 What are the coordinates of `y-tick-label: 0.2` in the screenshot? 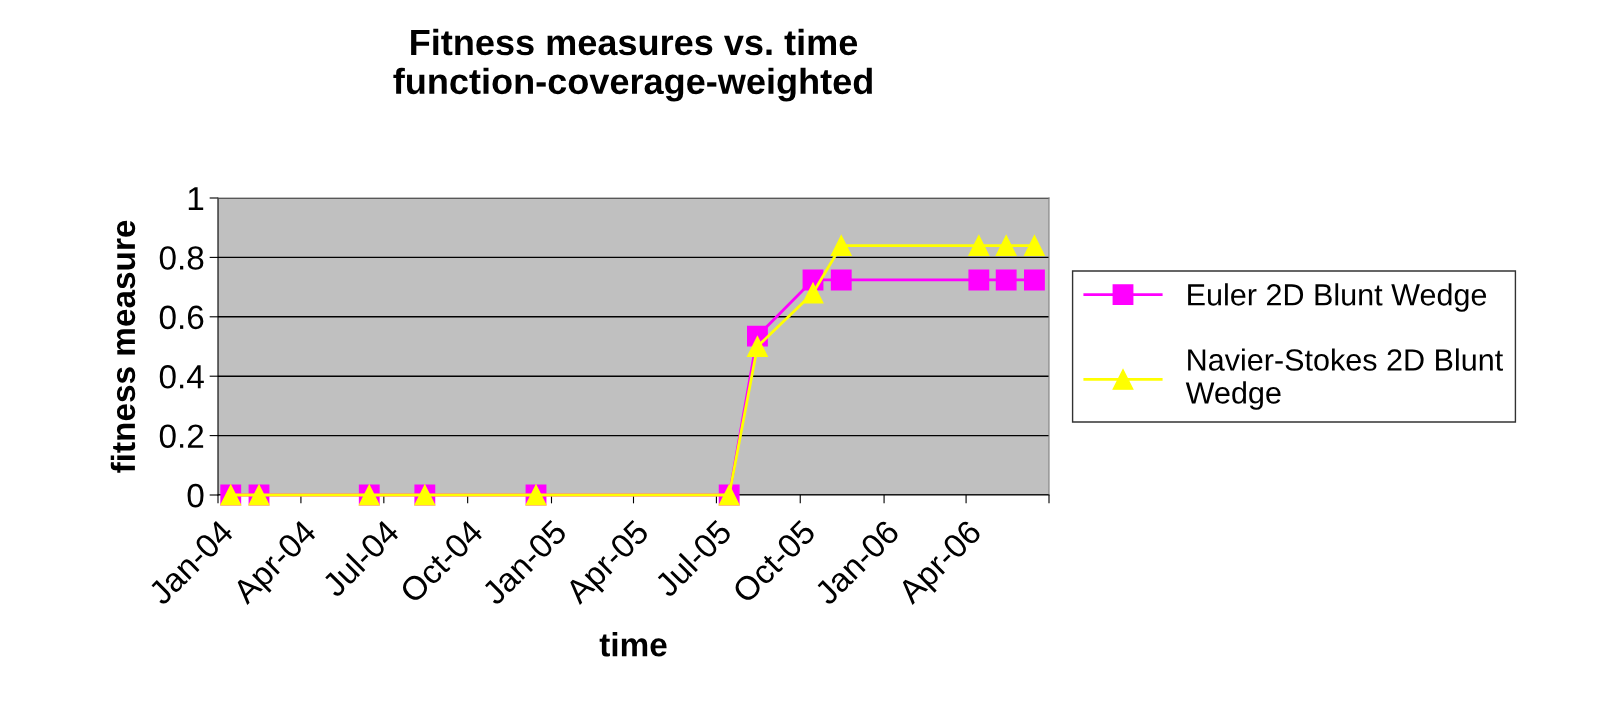 It's located at (181, 436).